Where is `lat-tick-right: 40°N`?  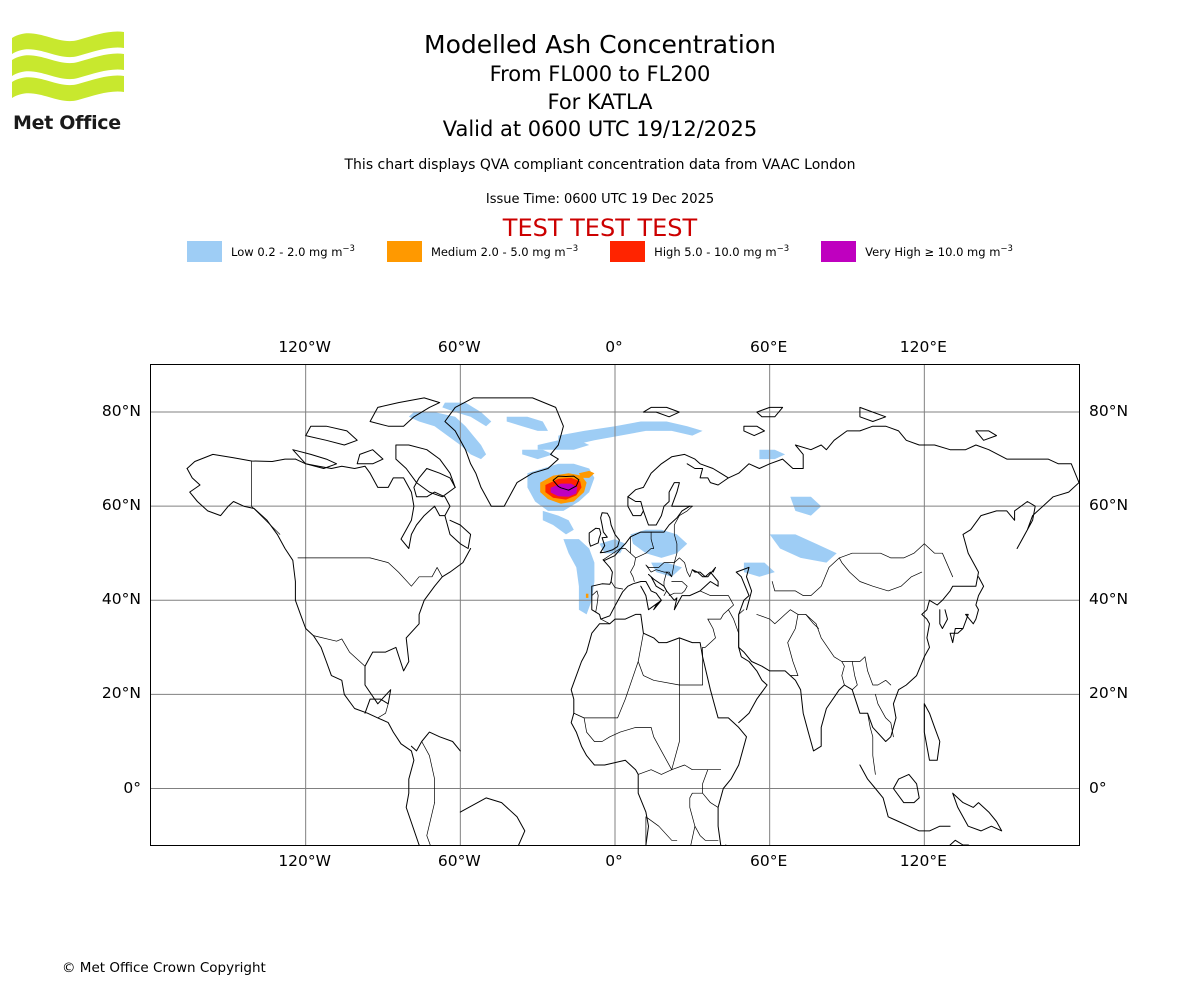
lat-tick-right: 40°N is located at coordinates (1109, 599).